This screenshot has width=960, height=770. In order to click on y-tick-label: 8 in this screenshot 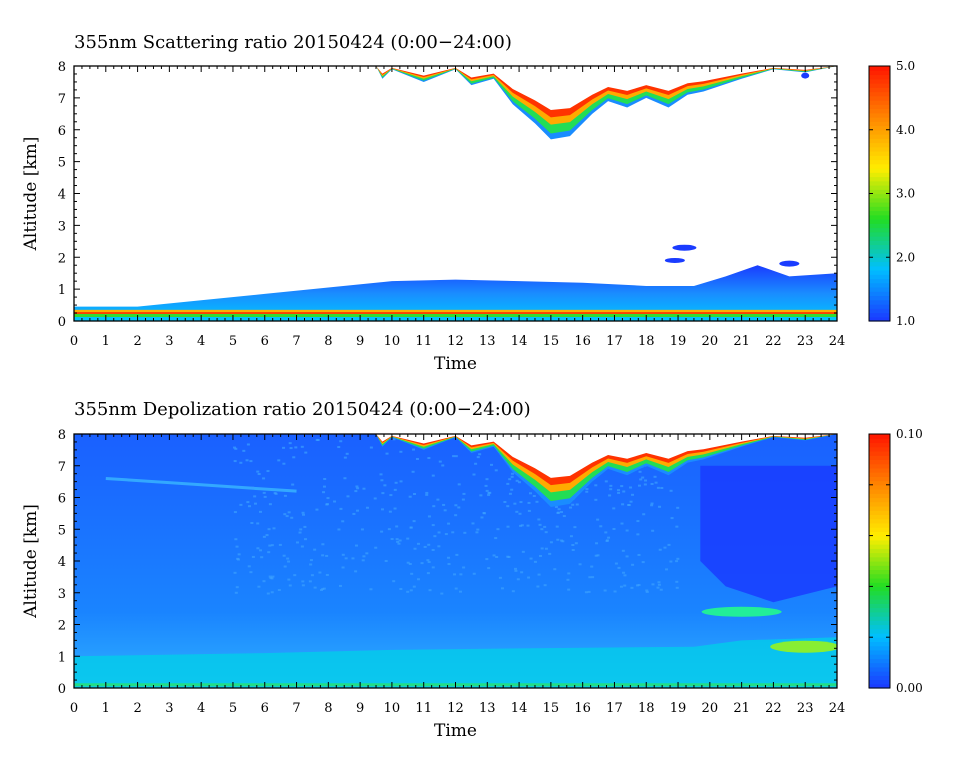, I will do `click(62, 67)`.